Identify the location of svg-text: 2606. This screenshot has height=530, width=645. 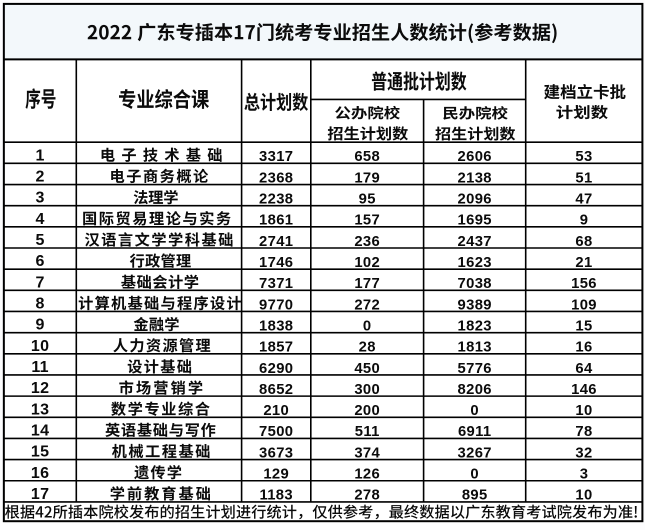
(475, 157).